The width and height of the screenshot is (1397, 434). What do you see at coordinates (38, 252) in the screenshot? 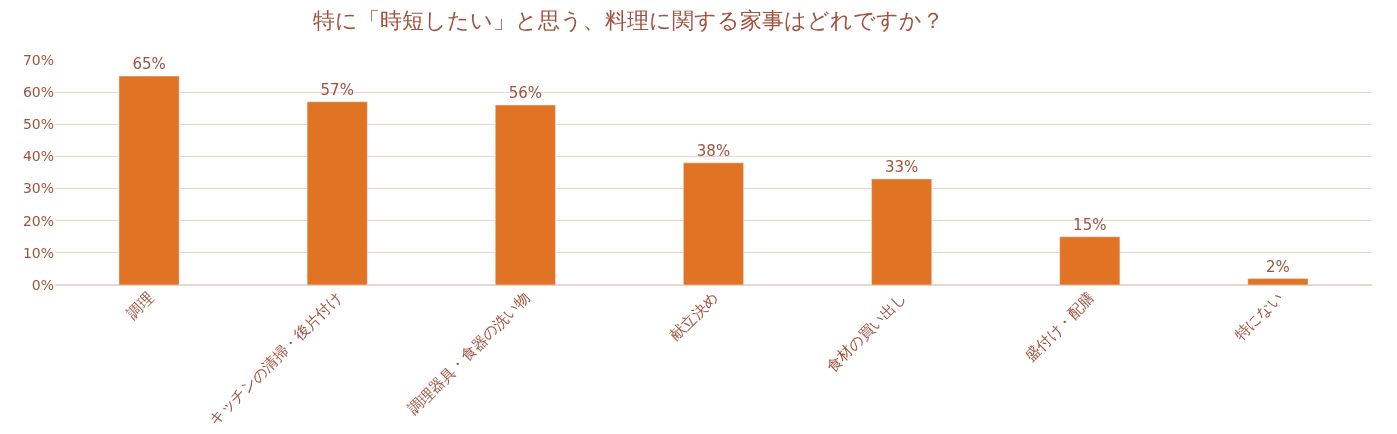
I see `y-tick-label: 10%` at bounding box center [38, 252].